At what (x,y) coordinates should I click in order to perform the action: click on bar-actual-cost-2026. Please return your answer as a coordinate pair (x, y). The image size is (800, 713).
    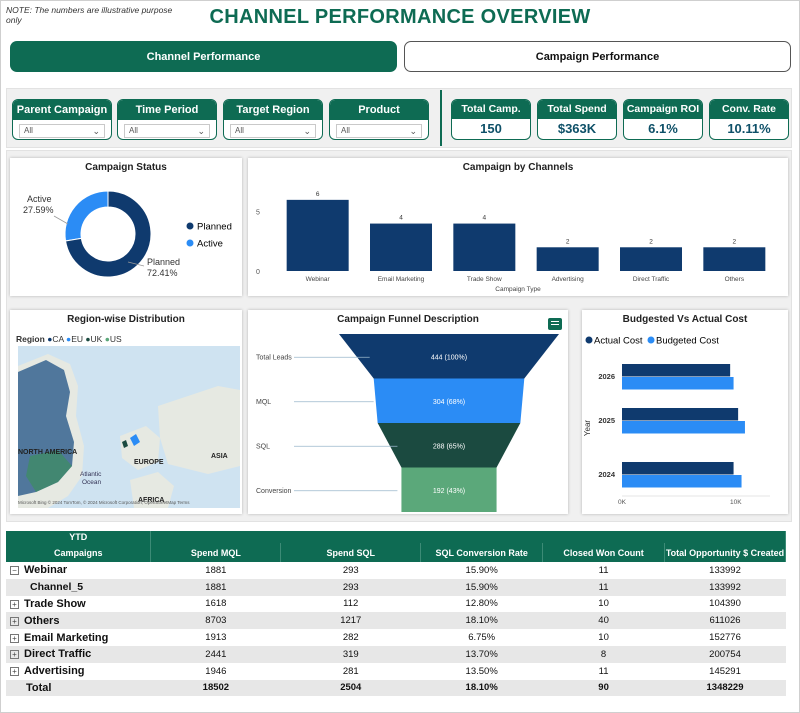
    Looking at the image, I should click on (676, 370).